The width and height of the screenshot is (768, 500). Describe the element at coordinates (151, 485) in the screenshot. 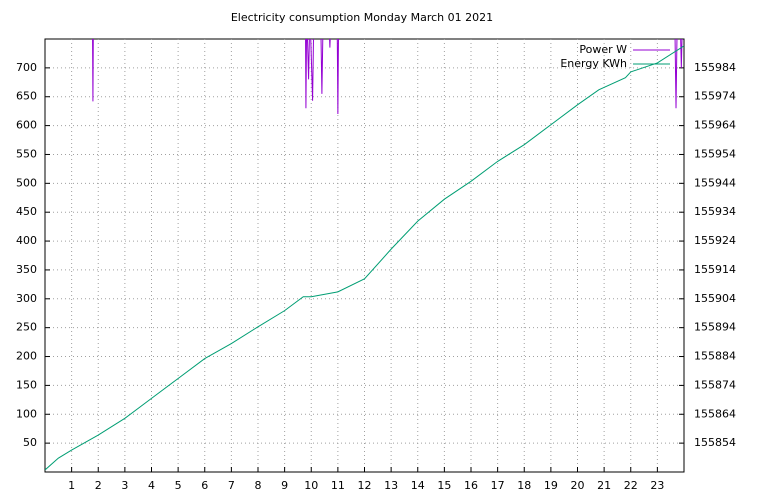

I see `x-tick-label: 4` at that location.